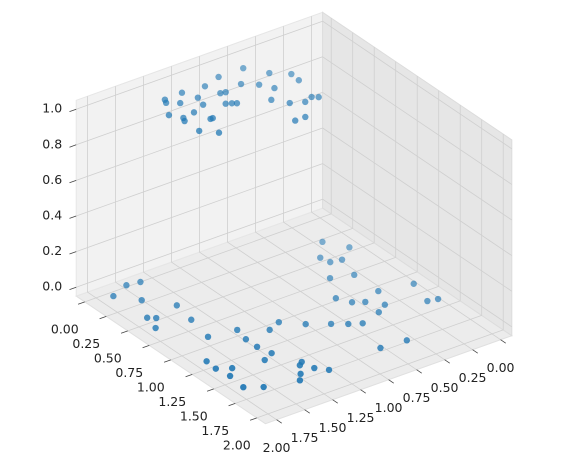 This screenshot has height=466, width=564. Describe the element at coordinates (108, 357) in the screenshot. I see `x-tick-label: 0.50` at that location.